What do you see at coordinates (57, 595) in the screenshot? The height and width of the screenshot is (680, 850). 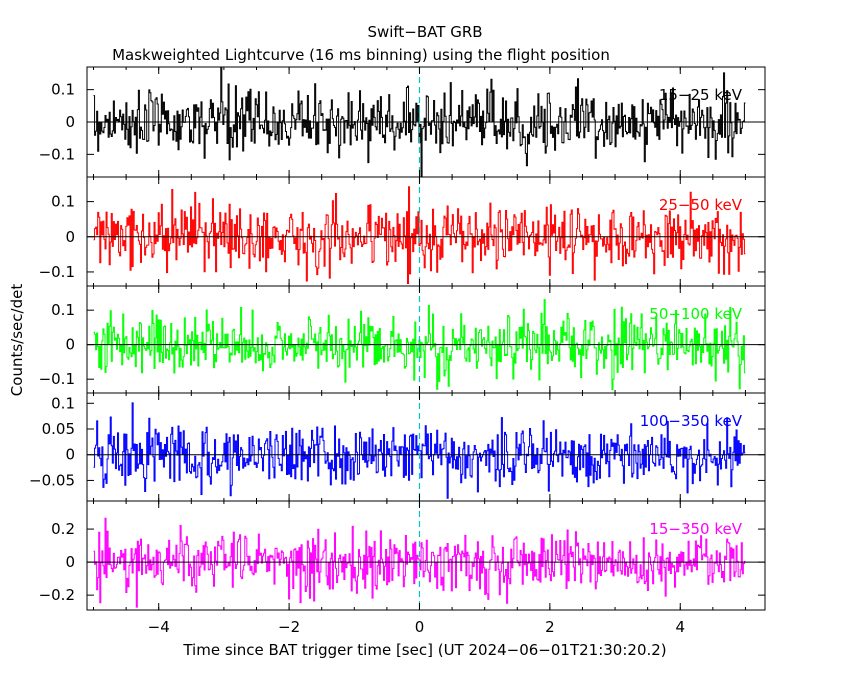 I see `y-tick-label: −0.2` at bounding box center [57, 595].